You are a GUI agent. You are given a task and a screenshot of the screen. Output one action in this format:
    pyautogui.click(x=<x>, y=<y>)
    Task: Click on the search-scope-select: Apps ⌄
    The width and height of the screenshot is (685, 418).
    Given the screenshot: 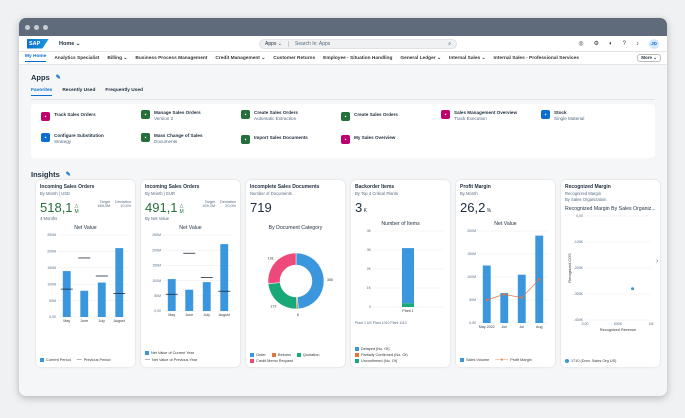 What is the action you would take?
    pyautogui.click(x=277, y=43)
    